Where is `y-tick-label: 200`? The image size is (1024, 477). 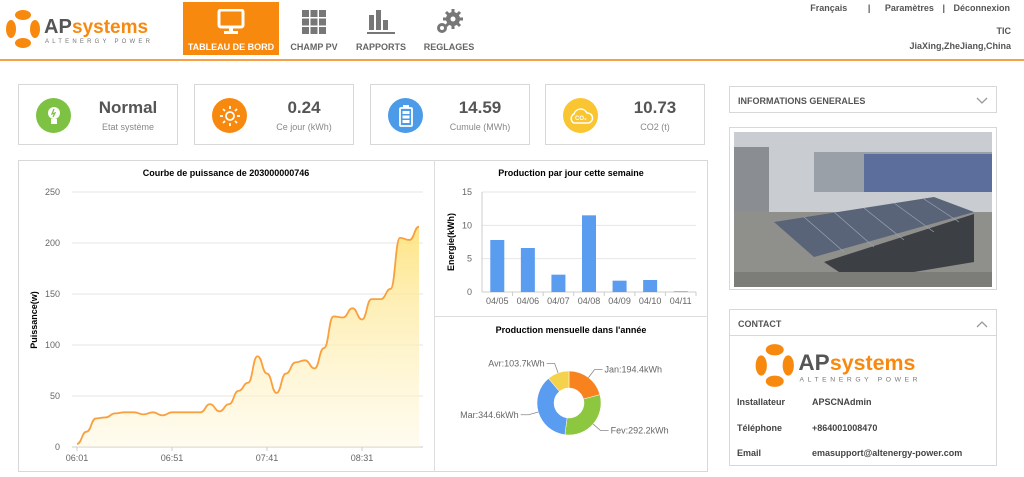
y-tick-label: 200 is located at coordinates (52, 243).